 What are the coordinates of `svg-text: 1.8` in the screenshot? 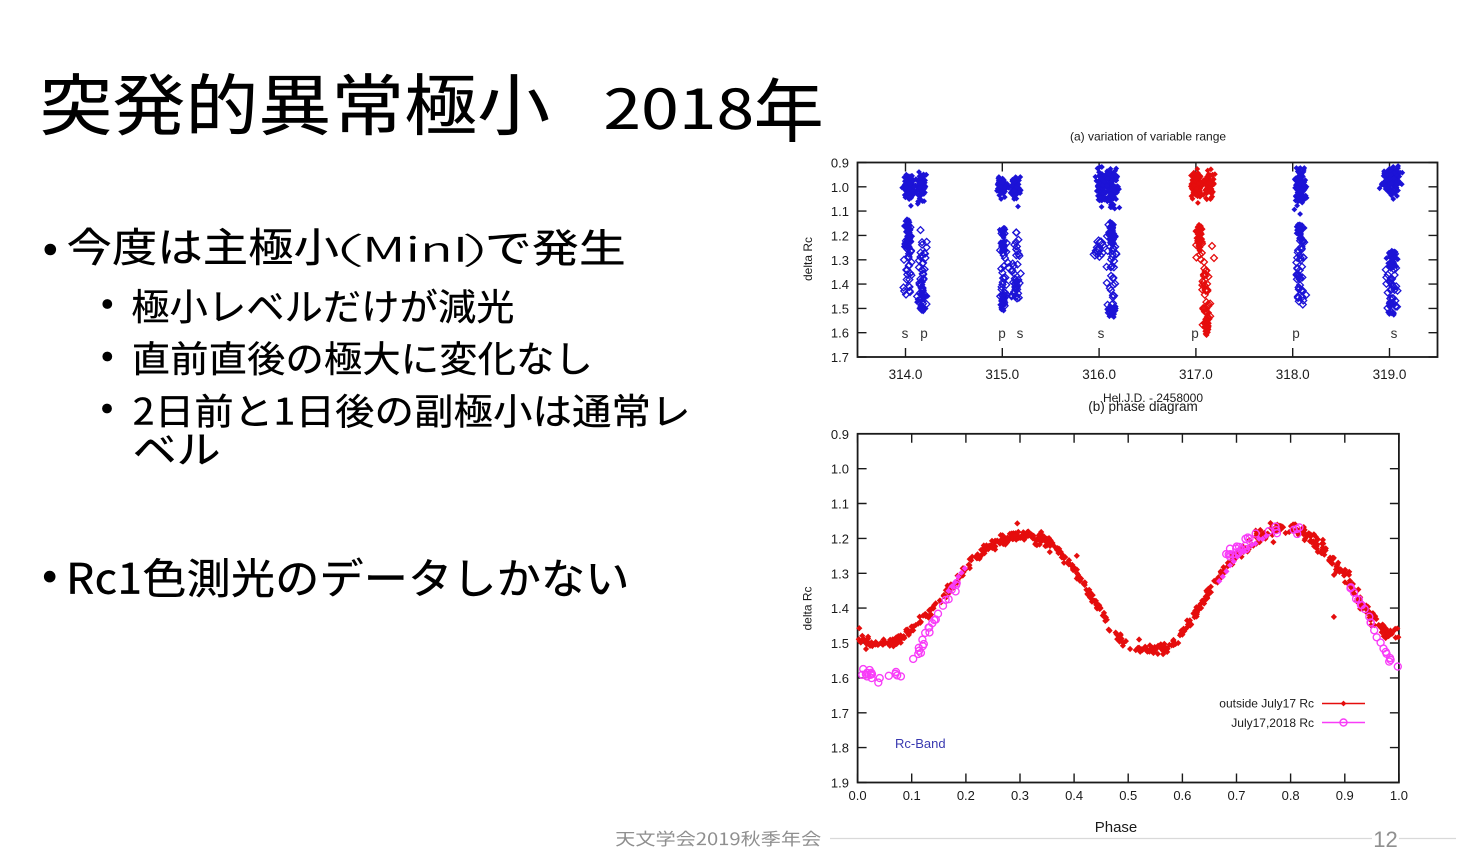 It's located at (840, 748).